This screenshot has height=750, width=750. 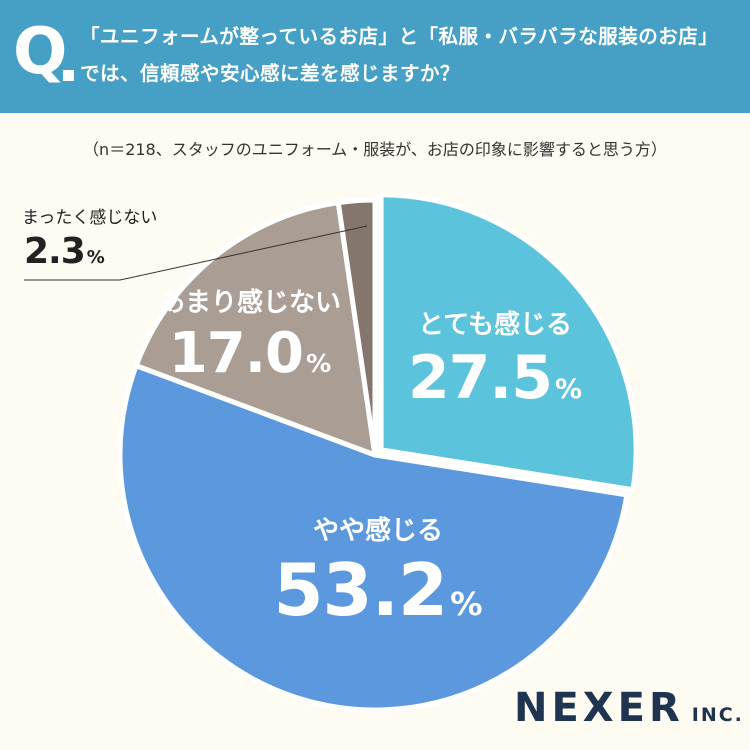 What do you see at coordinates (356, 327) in the screenshot?
I see `pie-slice-not-at-all` at bounding box center [356, 327].